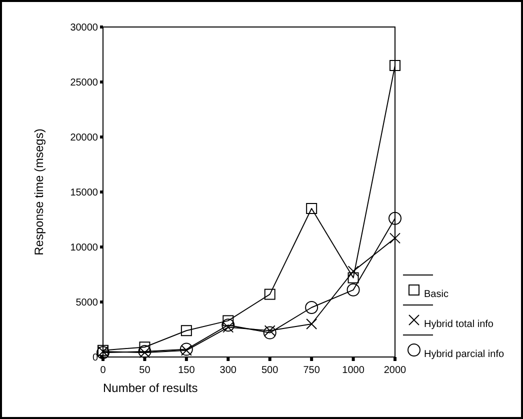 Image resolution: width=523 pixels, height=419 pixels. I want to click on y-axis-title: Response time (msegs), so click(39, 192).